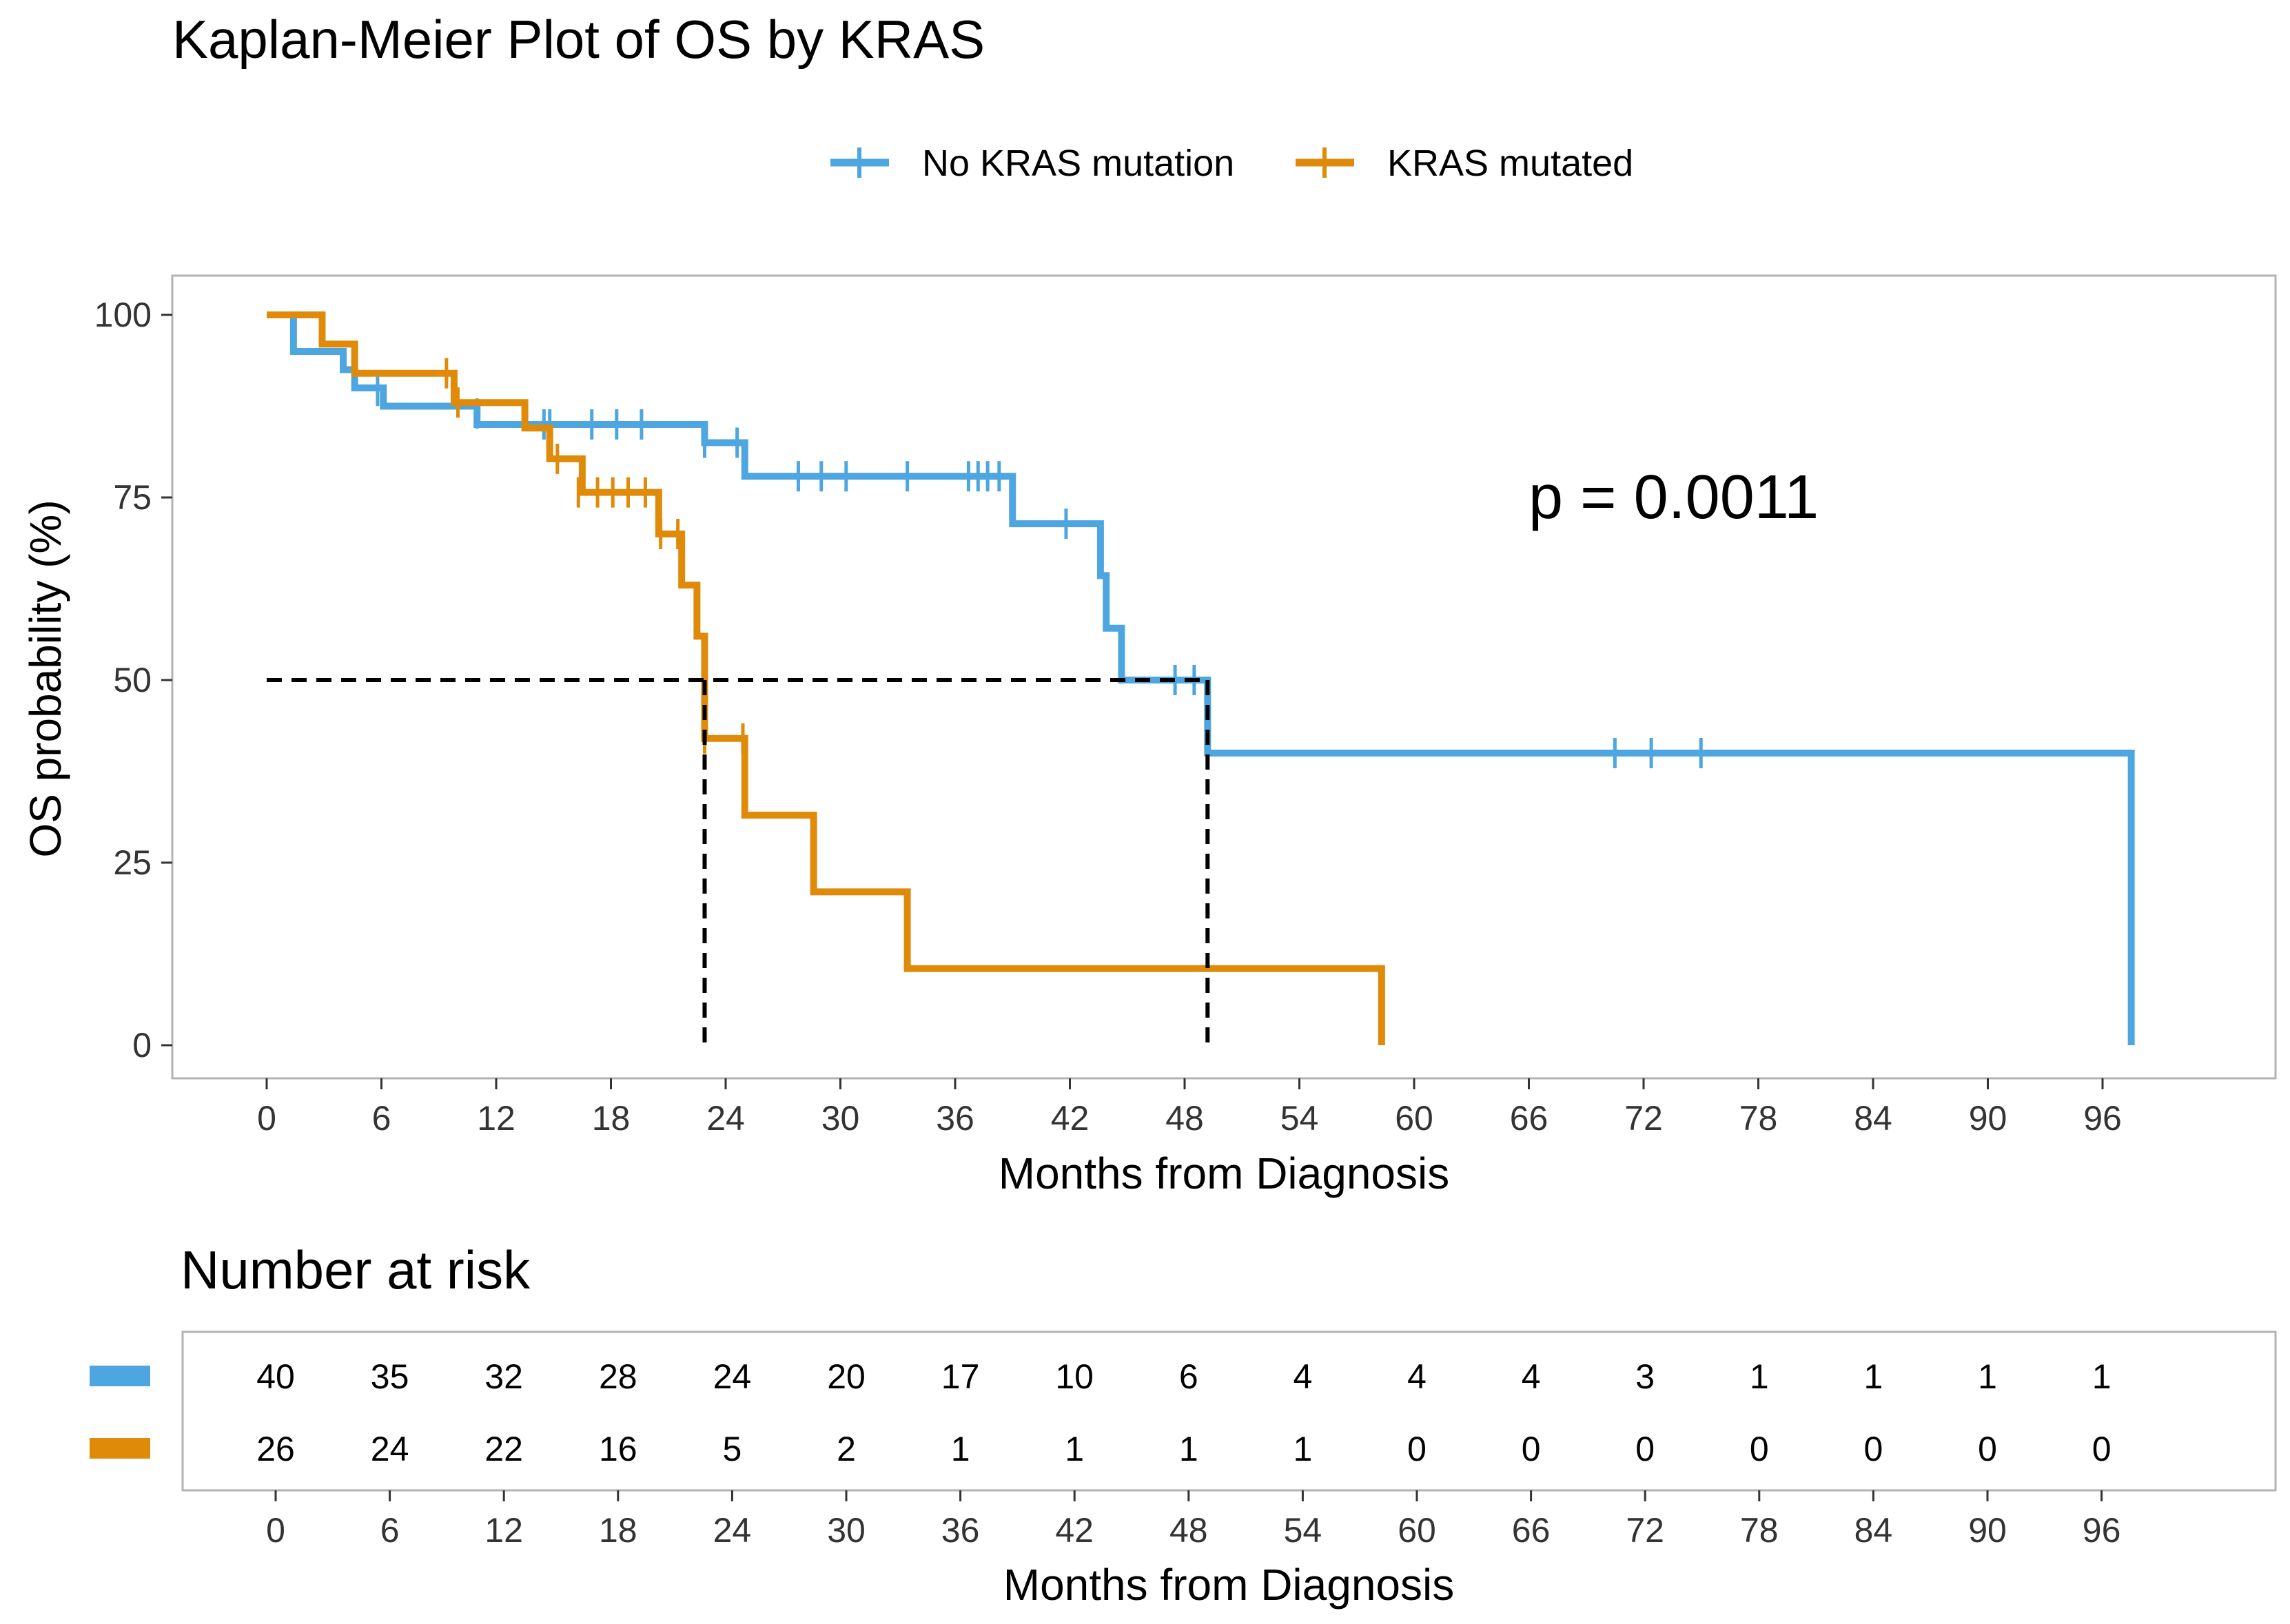 The image size is (2290, 1624). I want to click on risk-cell-1-4: 5, so click(732, 1449).